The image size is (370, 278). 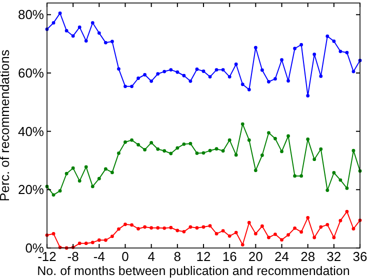 What do you see at coordinates (178, 256) in the screenshot?
I see `x-tick-label: 8` at bounding box center [178, 256].